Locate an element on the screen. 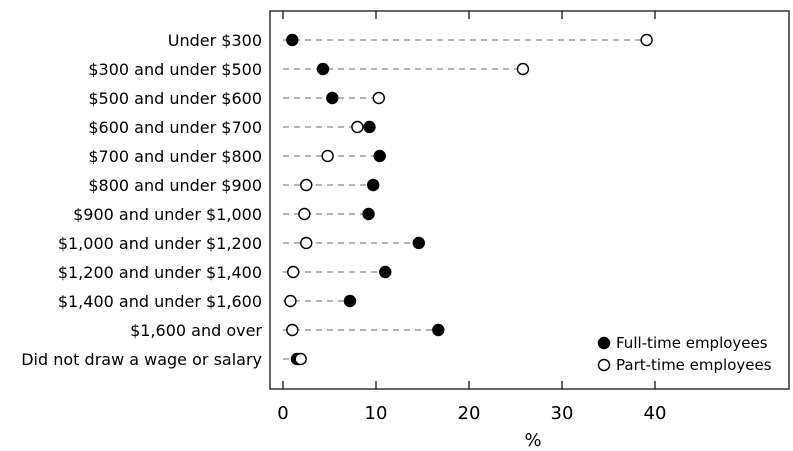 Image resolution: width=793 pixels, height=451 pixels. legend-open-marker is located at coordinates (604, 365).